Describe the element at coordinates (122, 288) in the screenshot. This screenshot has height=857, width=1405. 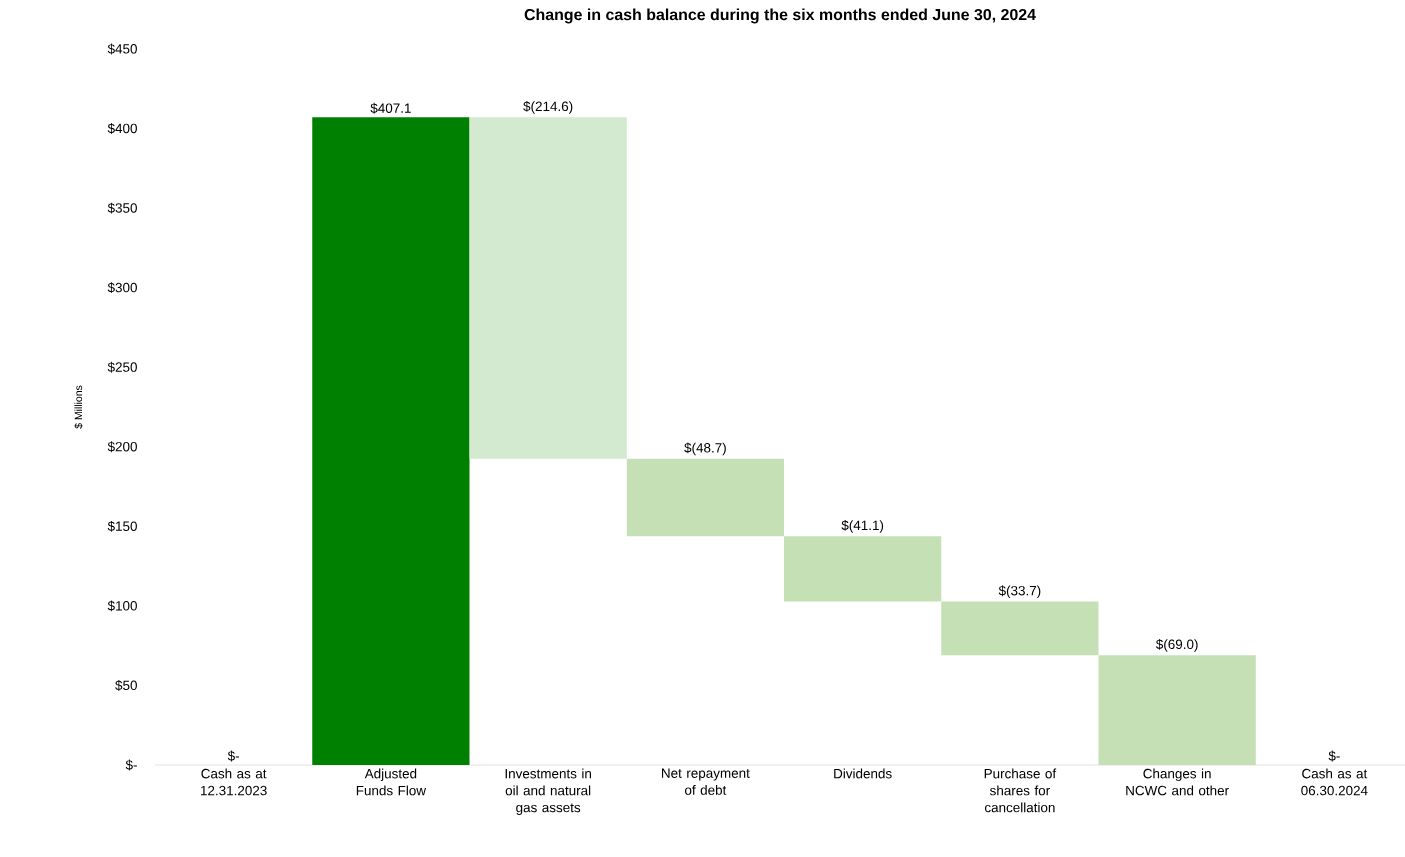
I see `y-tick-label: $300` at that location.